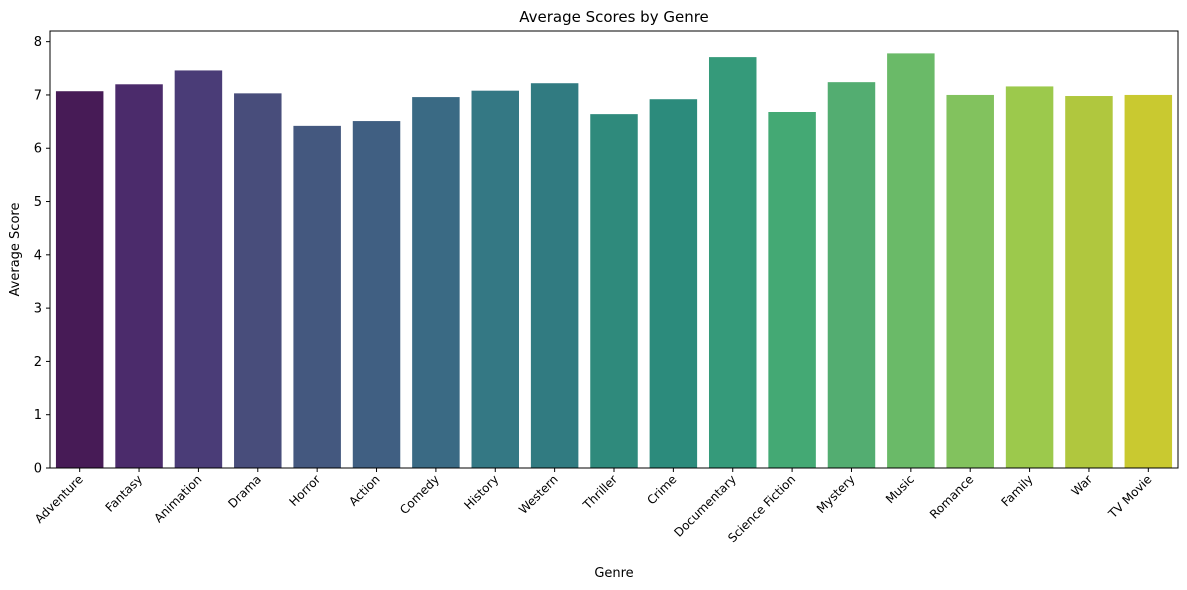 The height and width of the screenshot is (590, 1187). Describe the element at coordinates (792, 290) in the screenshot. I see `bar-science-fiction` at that location.